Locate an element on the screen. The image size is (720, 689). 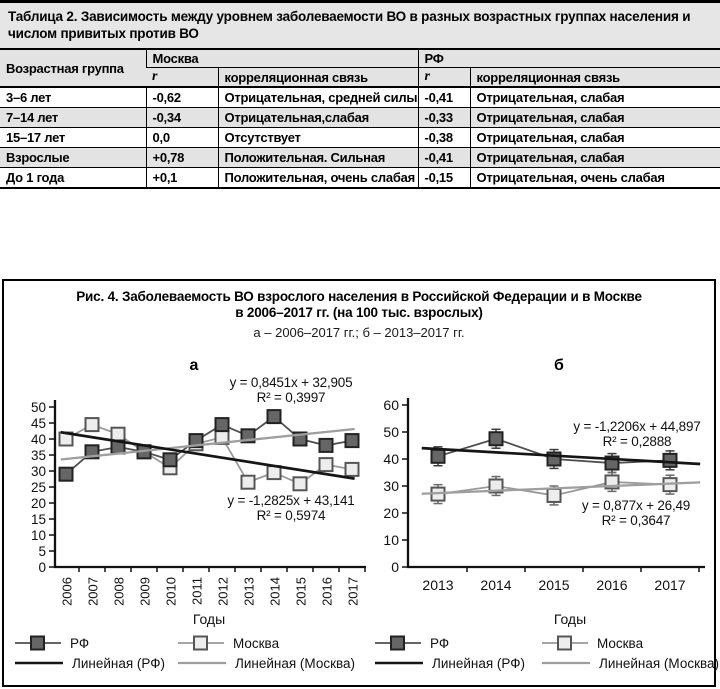
x-tick-label: 2010 is located at coordinates (171, 591).